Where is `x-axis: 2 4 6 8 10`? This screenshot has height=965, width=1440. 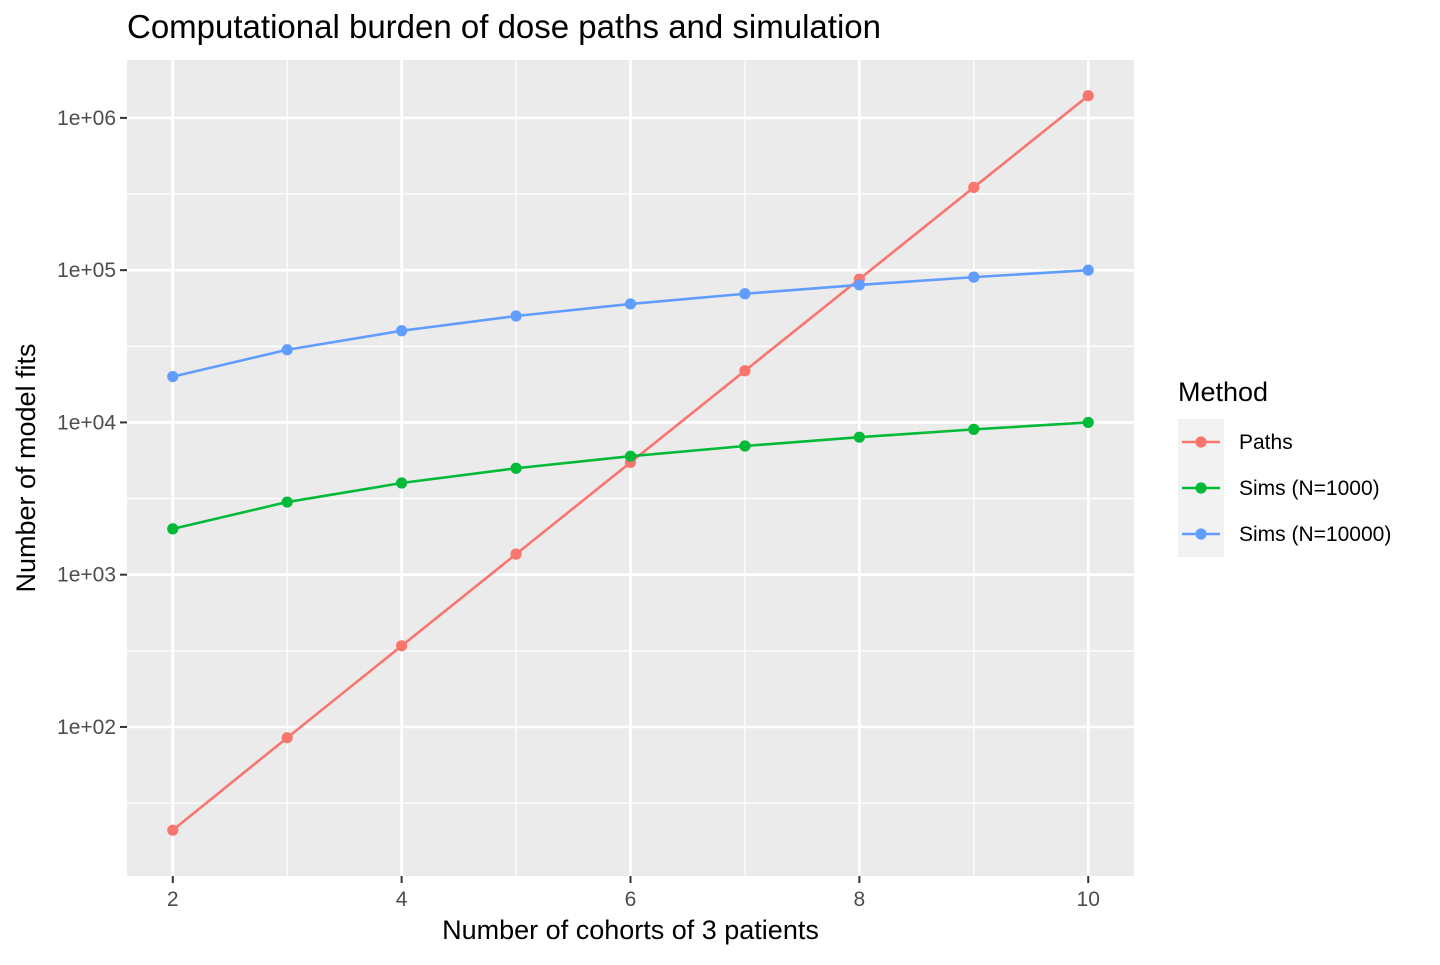 x-axis: 2 4 6 8 10 is located at coordinates (633, 893).